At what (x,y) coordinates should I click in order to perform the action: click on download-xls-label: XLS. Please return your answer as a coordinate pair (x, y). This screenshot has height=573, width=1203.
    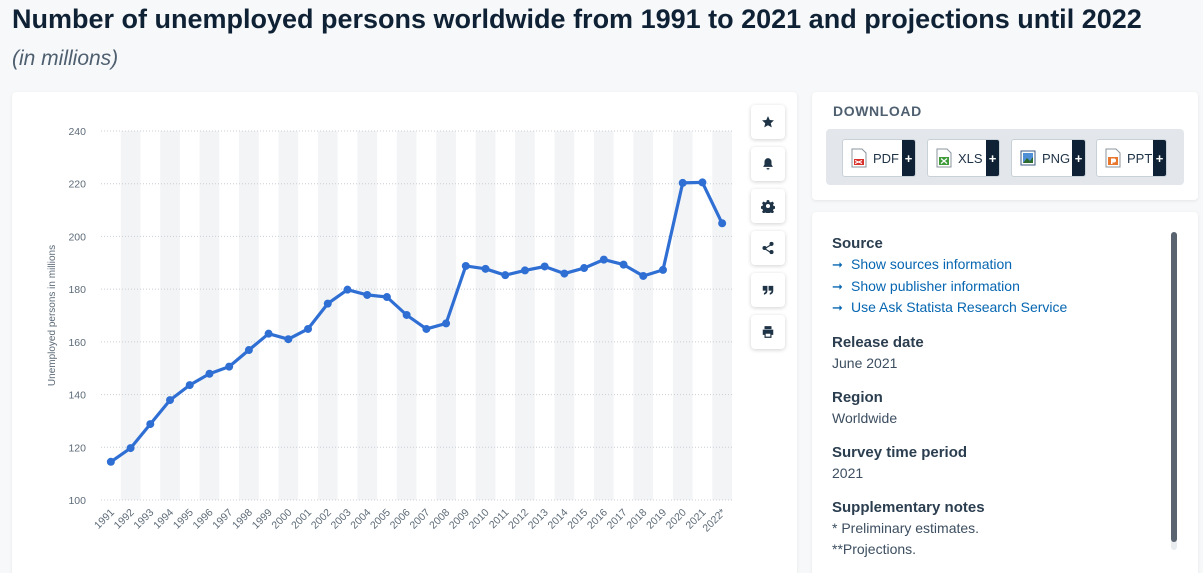
    Looking at the image, I should click on (970, 158).